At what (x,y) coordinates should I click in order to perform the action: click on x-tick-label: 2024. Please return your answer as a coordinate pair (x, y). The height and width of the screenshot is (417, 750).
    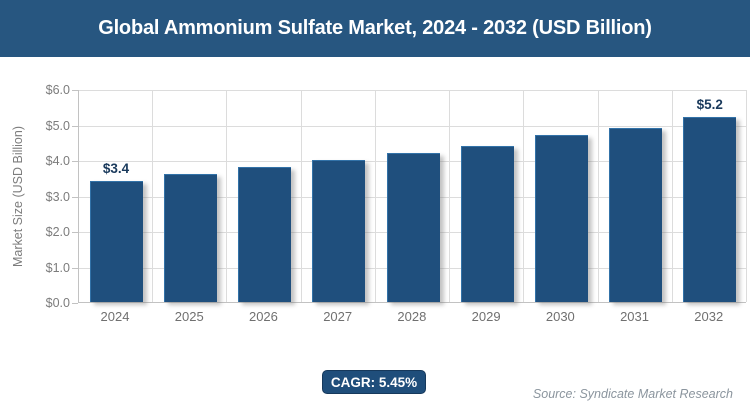
    Looking at the image, I should click on (115, 316).